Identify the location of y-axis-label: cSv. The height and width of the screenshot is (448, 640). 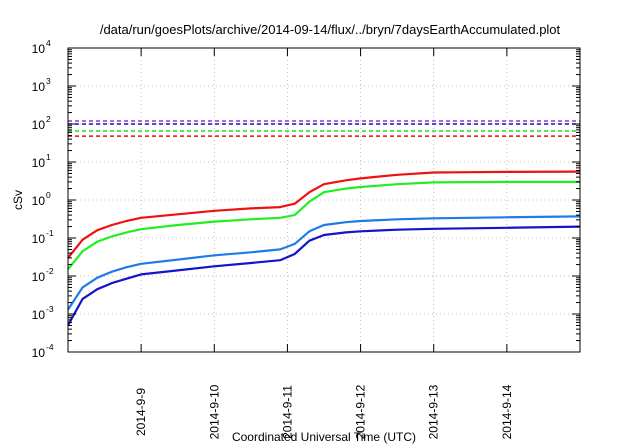
(18, 200).